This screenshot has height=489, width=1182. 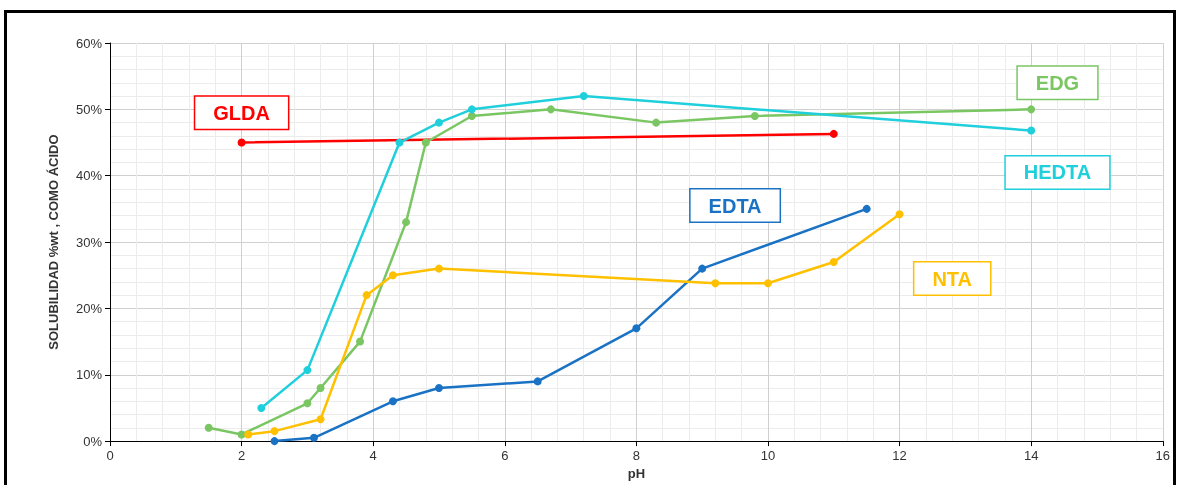 I want to click on x-tick-label: 2, so click(x=241, y=456).